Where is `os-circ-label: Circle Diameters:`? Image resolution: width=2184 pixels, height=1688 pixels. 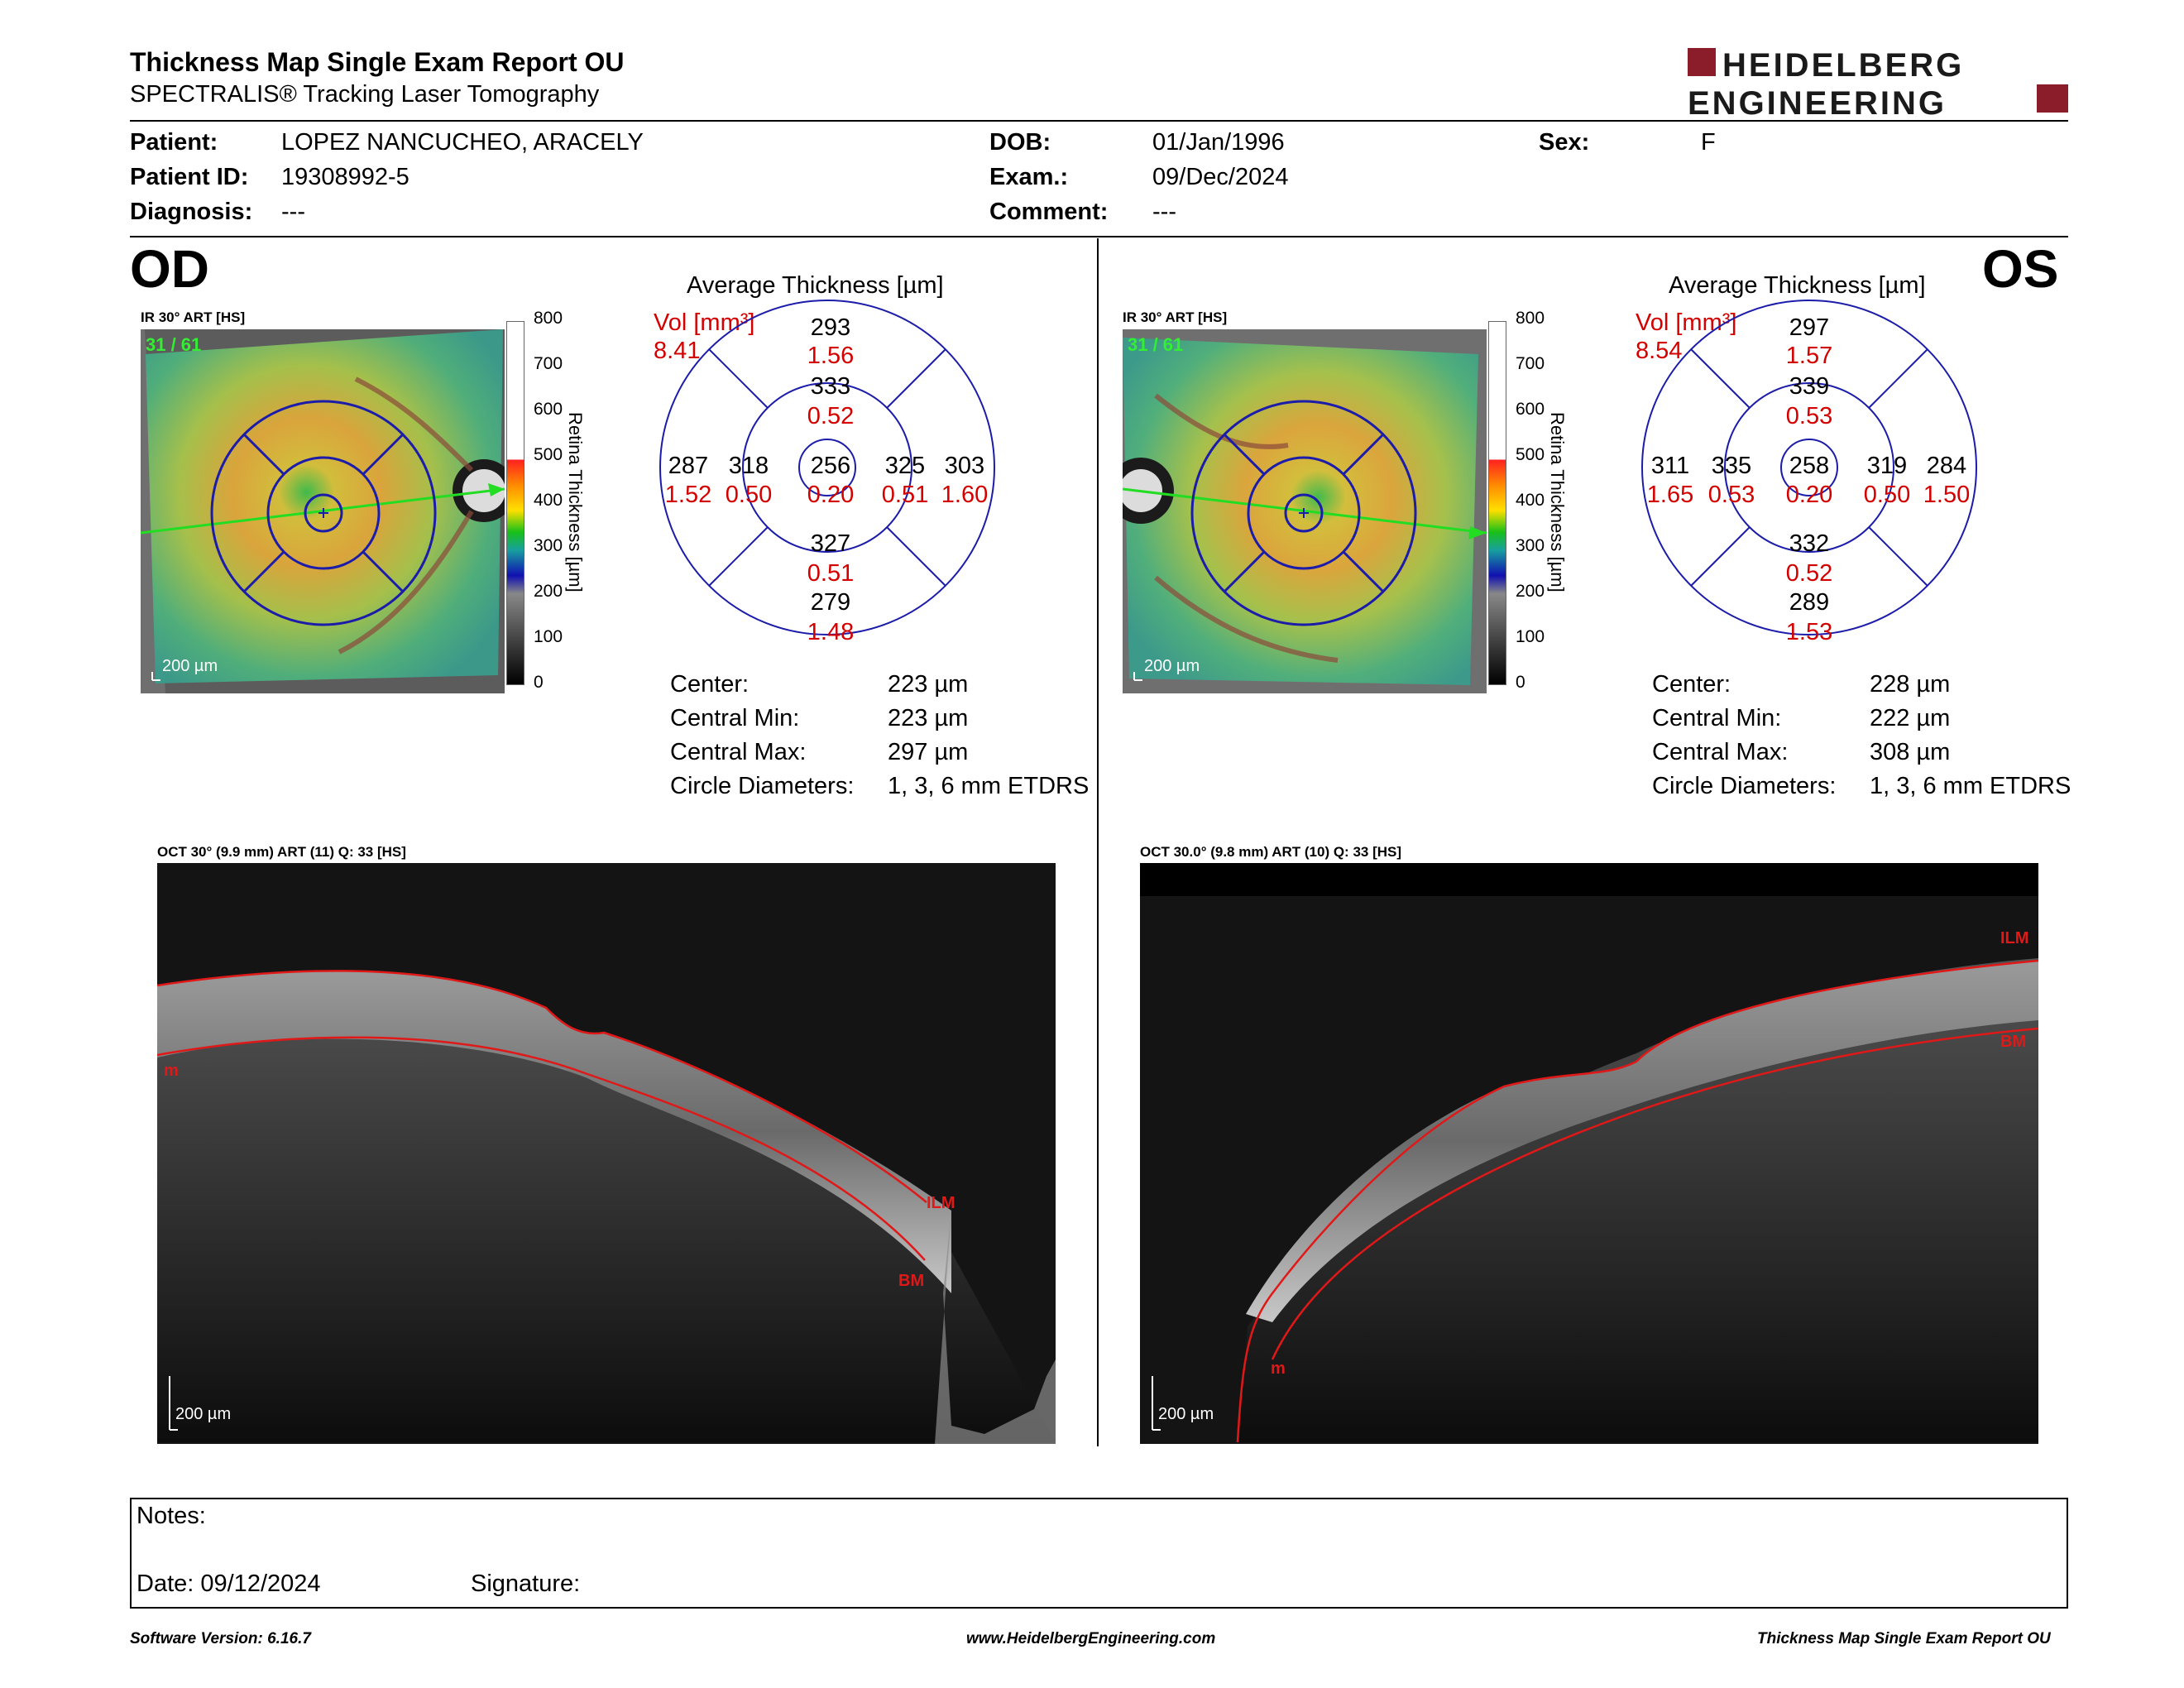
os-circ-label: Circle Diameters: is located at coordinates (1744, 786).